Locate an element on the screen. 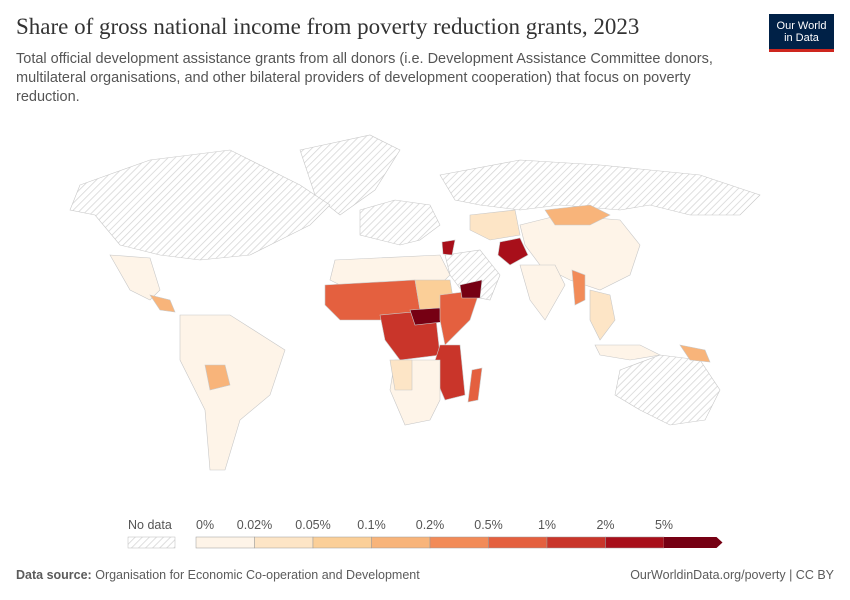 Image resolution: width=850 pixels, height=600 pixels. madagascar is located at coordinates (475, 385).